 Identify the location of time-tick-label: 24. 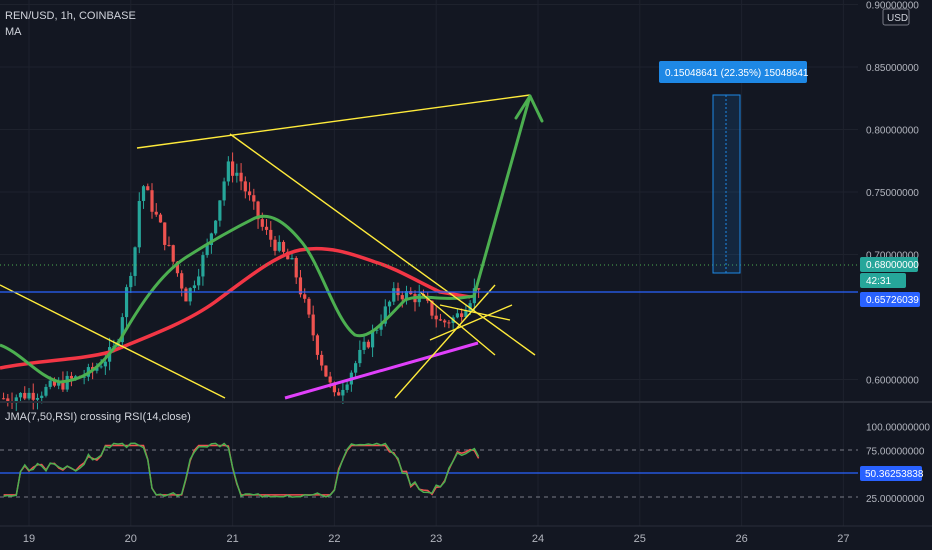
(538, 539).